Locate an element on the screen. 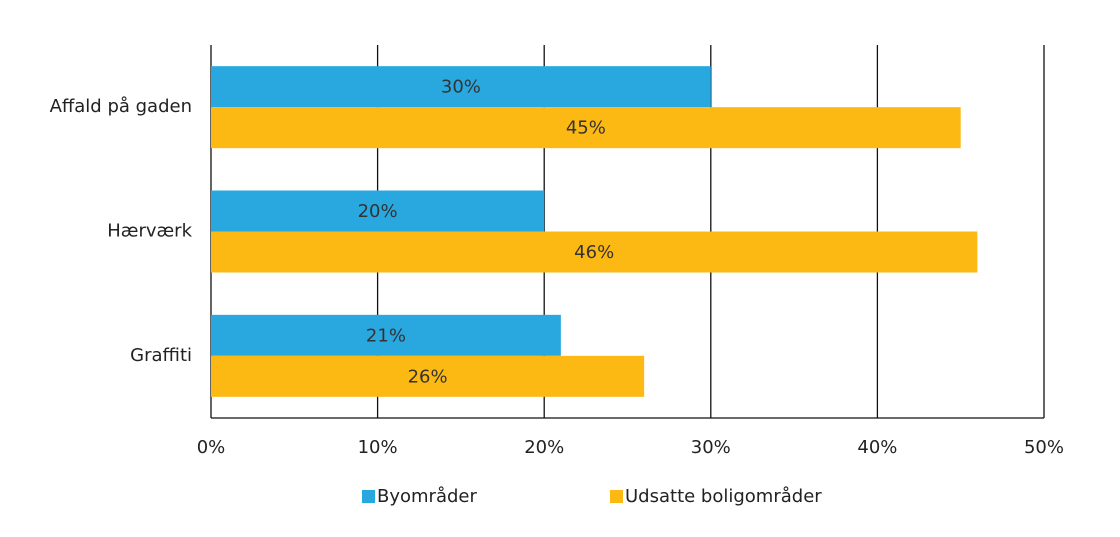 This screenshot has width=1120, height=537. data-label: 30% is located at coordinates (461, 87).